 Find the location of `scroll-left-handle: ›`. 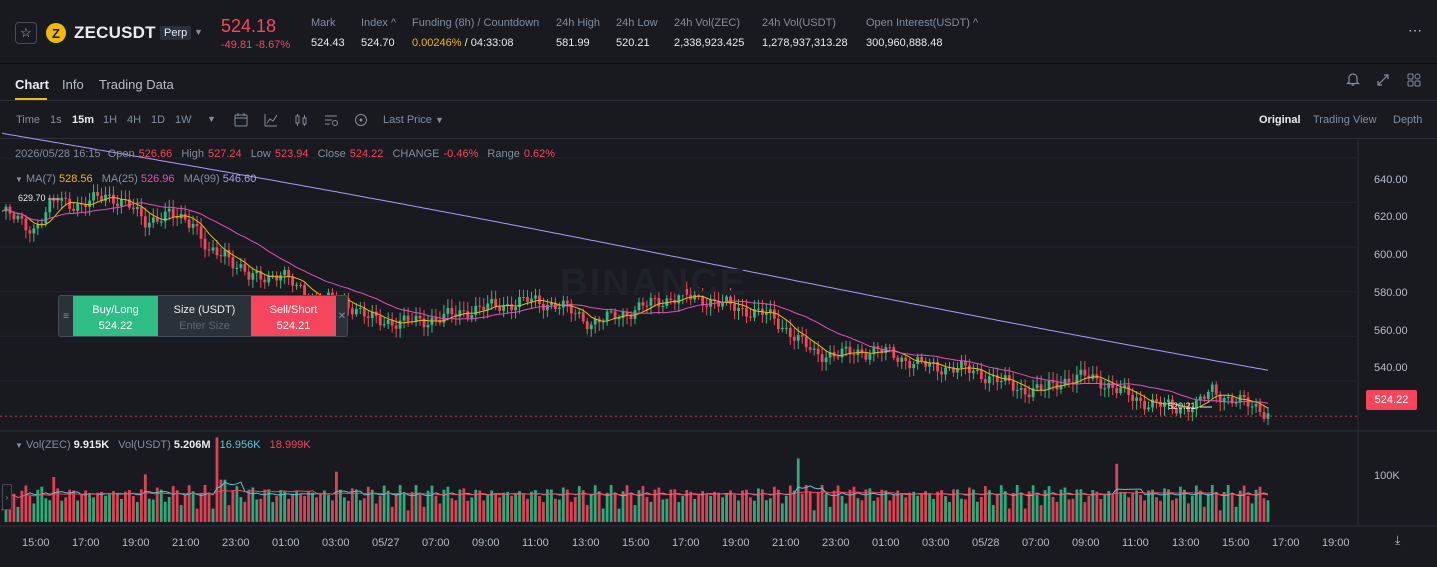

scroll-left-handle: › is located at coordinates (7, 497).